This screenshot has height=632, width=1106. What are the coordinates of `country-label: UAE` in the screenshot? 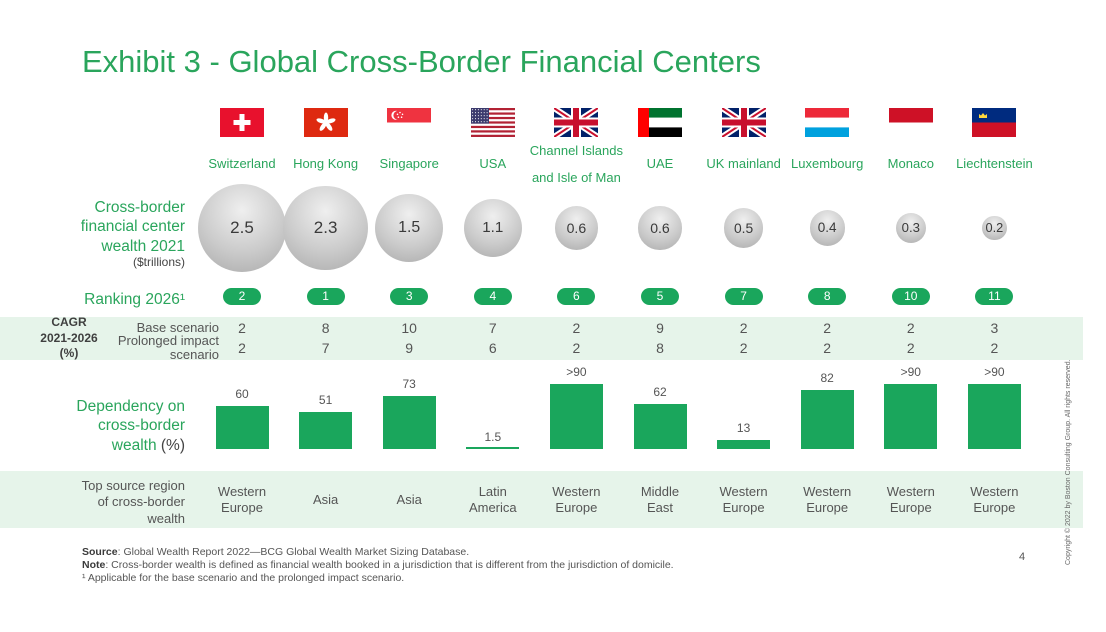 It's located at (660, 164).